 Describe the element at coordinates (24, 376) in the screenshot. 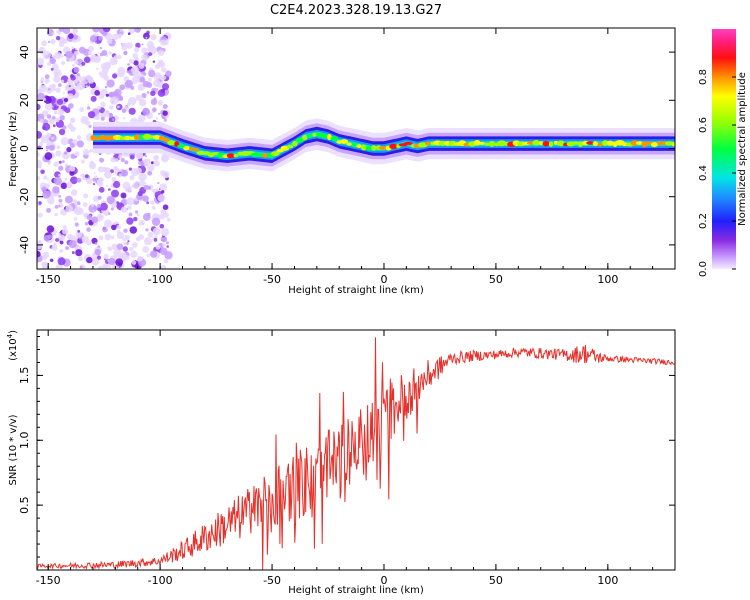

I see `y-tick-label: 1.5` at that location.